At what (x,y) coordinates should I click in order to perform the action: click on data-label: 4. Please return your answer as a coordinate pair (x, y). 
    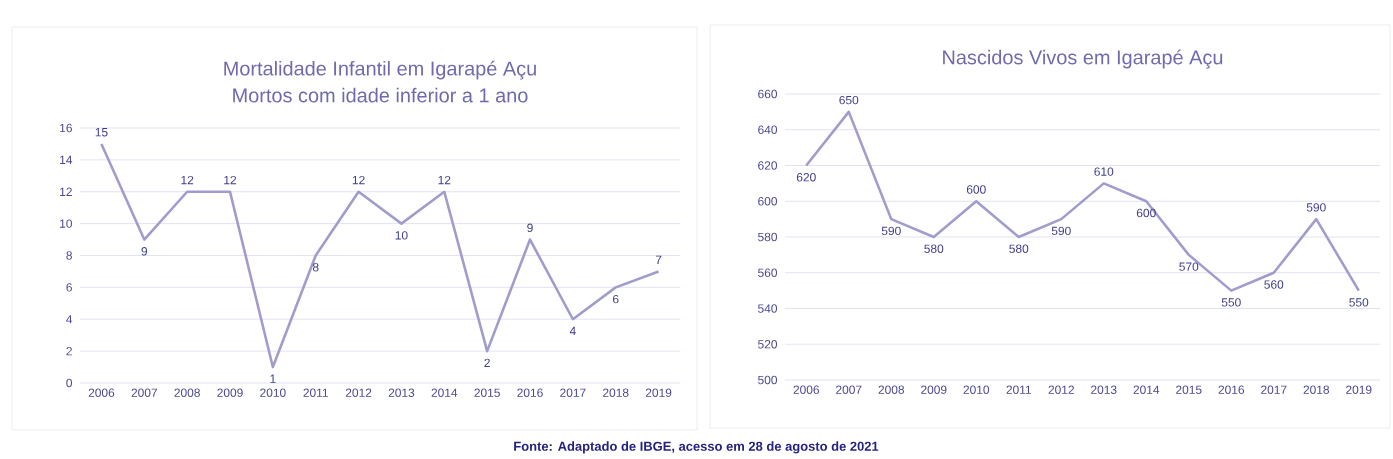
    Looking at the image, I should click on (572, 330).